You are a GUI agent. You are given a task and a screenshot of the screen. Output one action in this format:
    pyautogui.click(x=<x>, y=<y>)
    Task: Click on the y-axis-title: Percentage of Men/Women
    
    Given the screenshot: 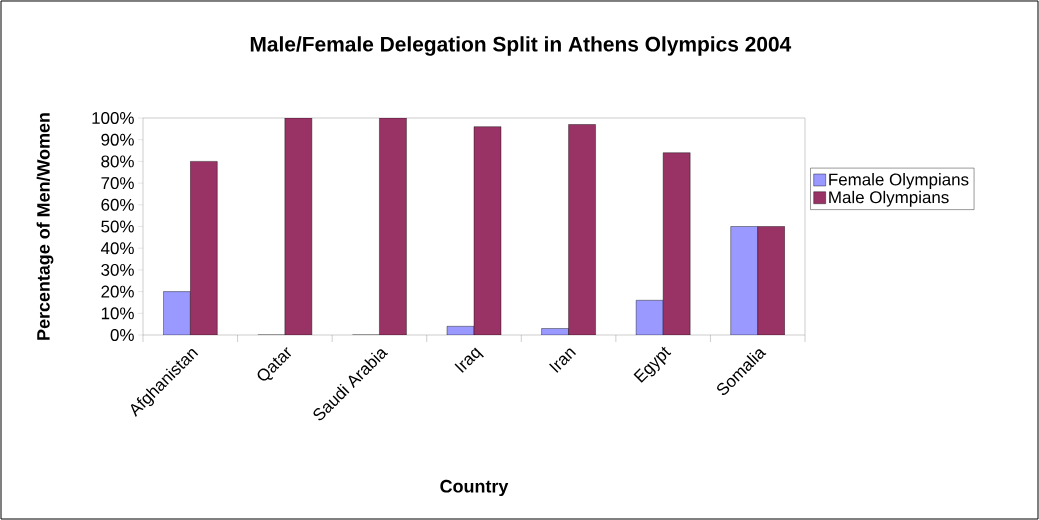 What is the action you would take?
    pyautogui.click(x=45, y=226)
    